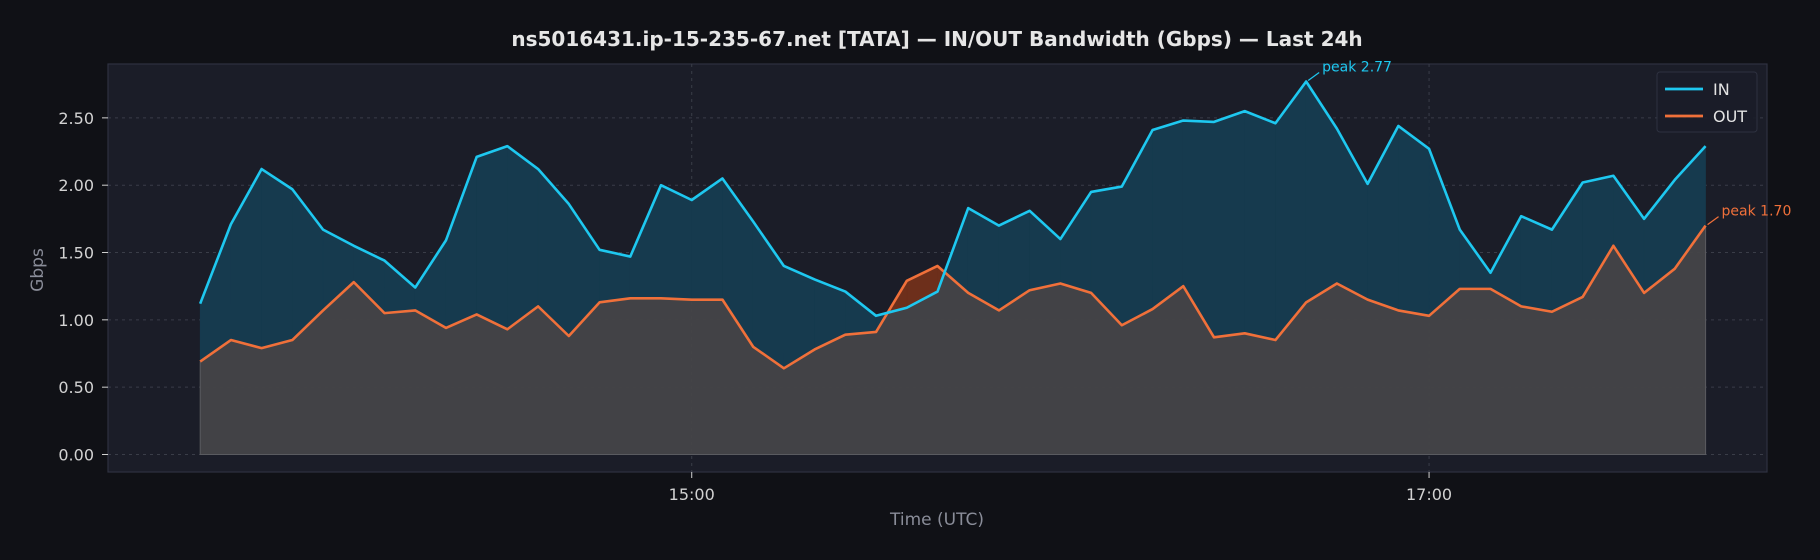 The height and width of the screenshot is (560, 1820). What do you see at coordinates (1707, 102) in the screenshot?
I see `legend: IN OUT` at bounding box center [1707, 102].